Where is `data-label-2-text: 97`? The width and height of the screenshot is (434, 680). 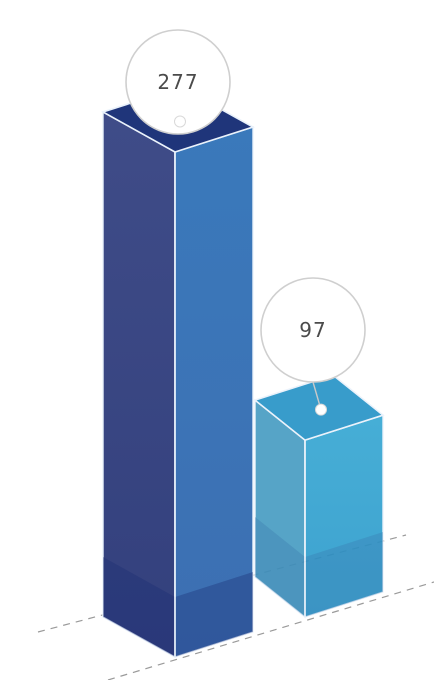 data-label-2-text: 97 is located at coordinates (312, 330).